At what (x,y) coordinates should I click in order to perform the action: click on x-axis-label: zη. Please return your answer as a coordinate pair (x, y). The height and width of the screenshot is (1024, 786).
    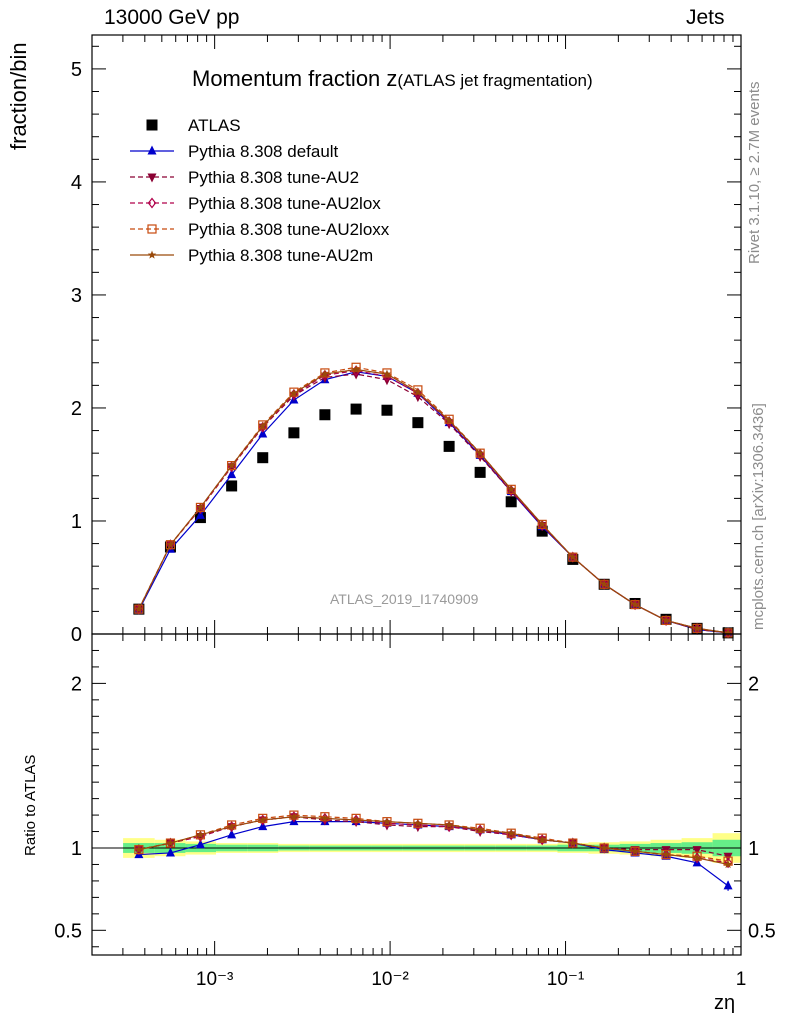
    Looking at the image, I should click on (725, 1003).